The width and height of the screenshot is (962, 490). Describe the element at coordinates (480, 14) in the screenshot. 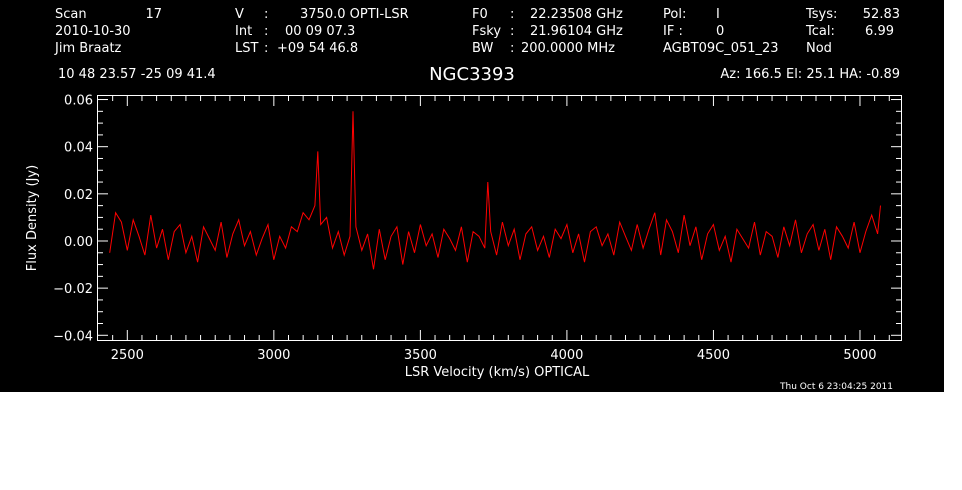

I see `header-f0-label: F0` at that location.